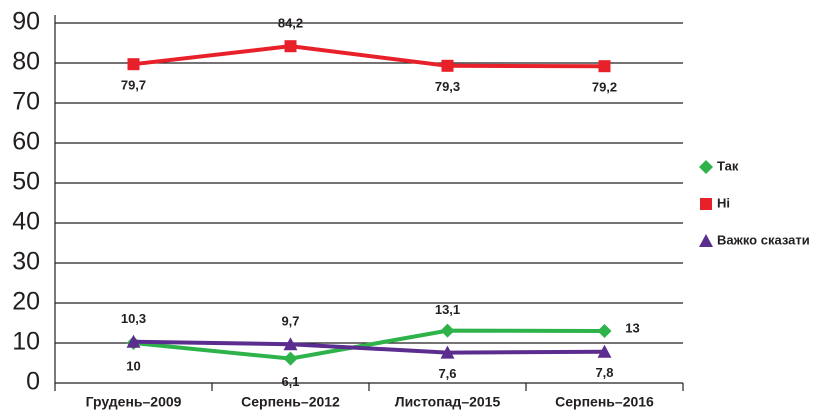 This screenshot has height=411, width=825. What do you see at coordinates (26, 342) in the screenshot?
I see `y-tick-label: 10` at bounding box center [26, 342].